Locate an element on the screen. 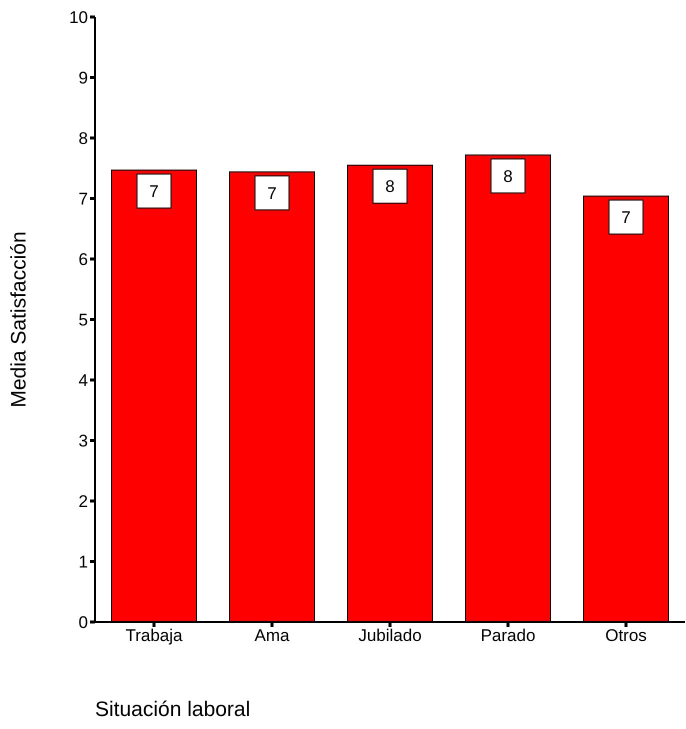 This screenshot has height=729, width=686. y-tick-label: 8 is located at coordinates (83, 138).